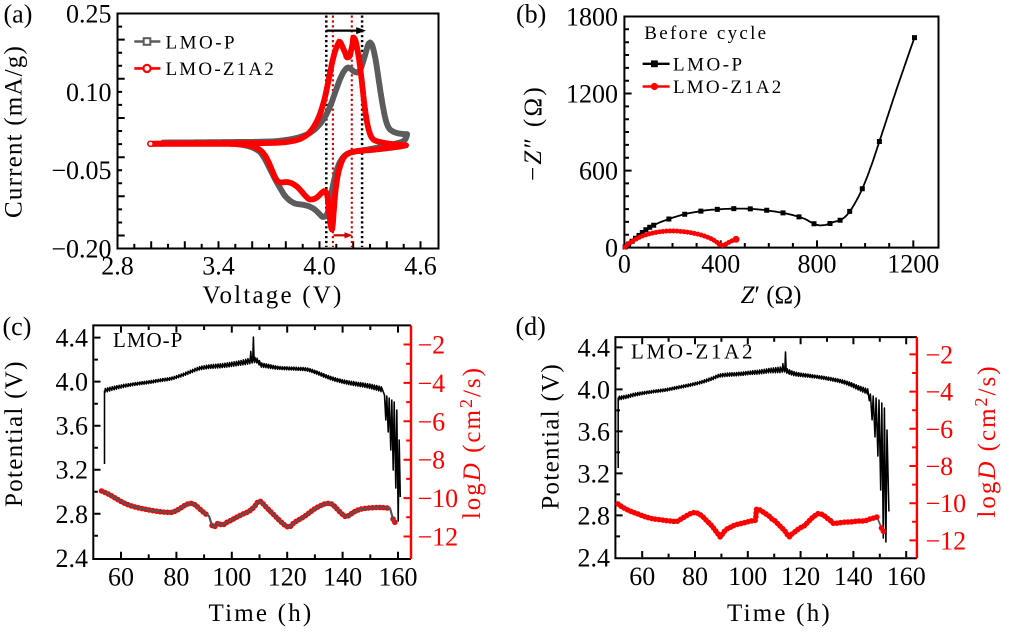 This screenshot has width=1010, height=633. I want to click on svg-text: −Z″ (Ω), so click(533, 133).